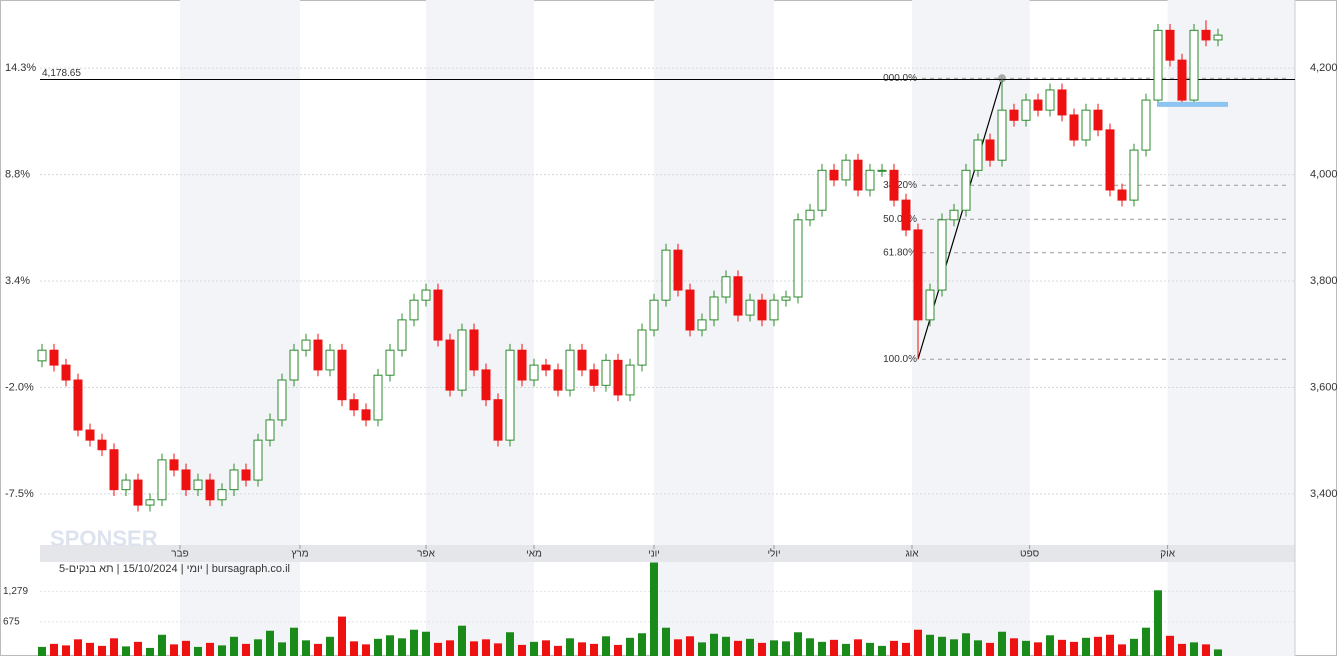 Image resolution: width=1337 pixels, height=656 pixels. Describe the element at coordinates (900, 185) in the screenshot. I see `fib-label: 38.20%` at that location.